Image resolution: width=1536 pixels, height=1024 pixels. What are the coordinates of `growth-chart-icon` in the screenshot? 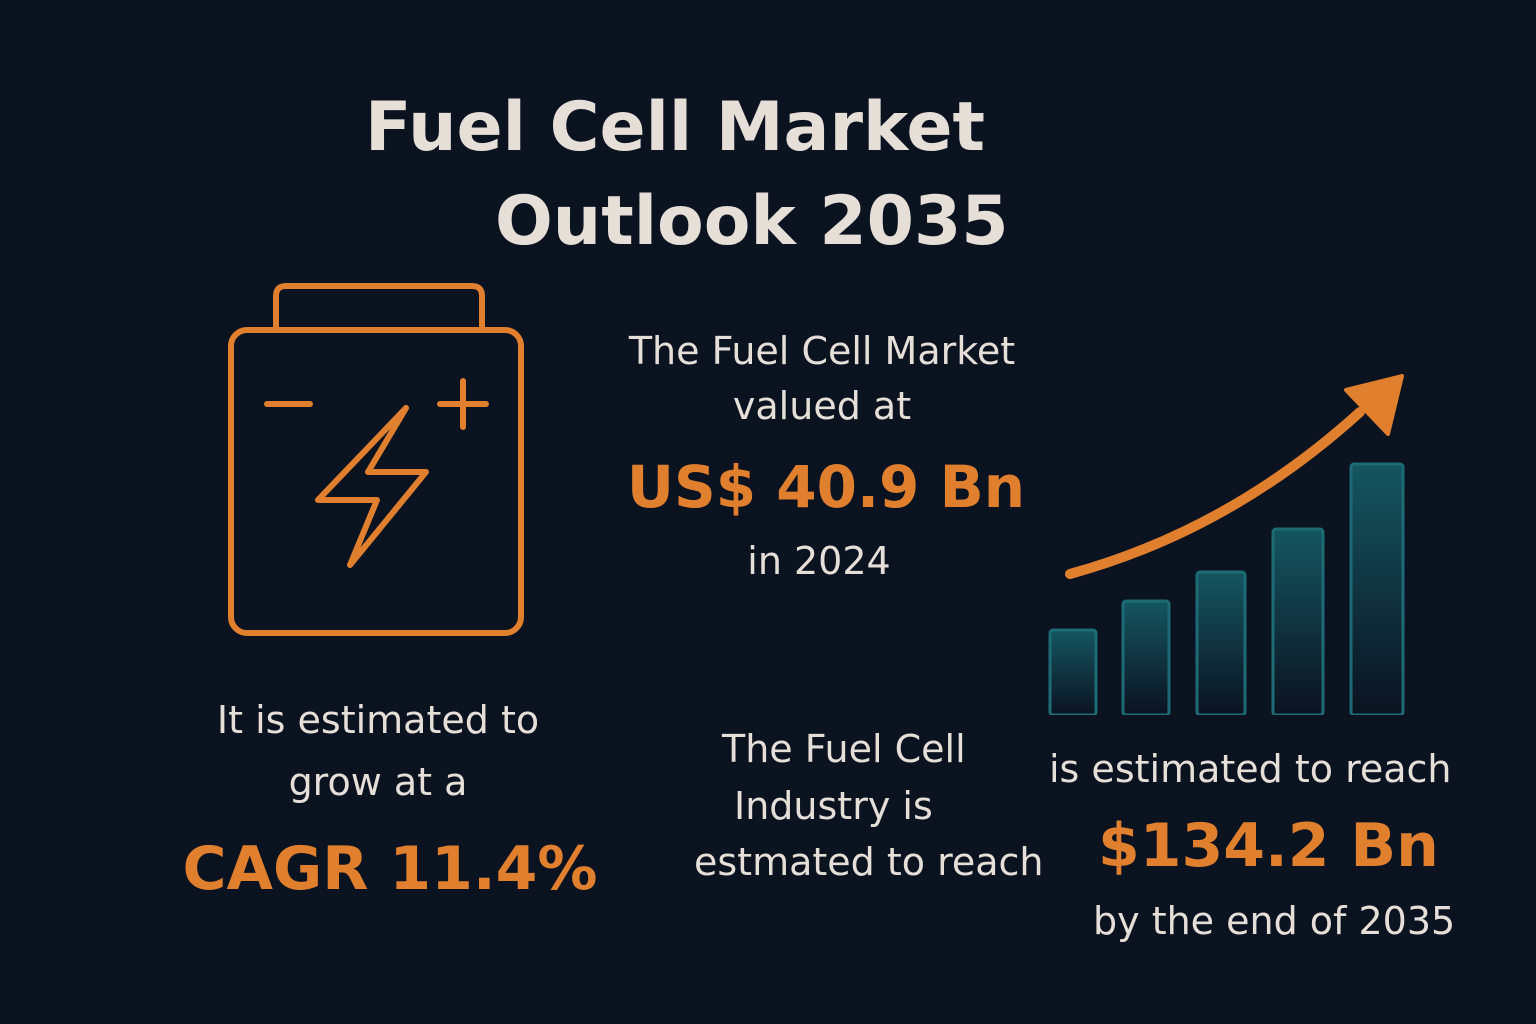 It's located at (1226, 544).